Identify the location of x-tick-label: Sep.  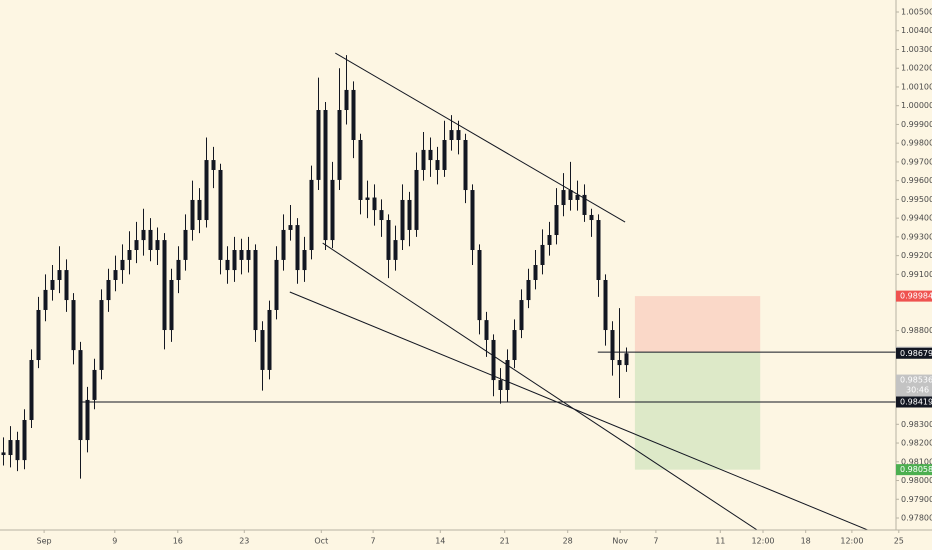
(44, 541).